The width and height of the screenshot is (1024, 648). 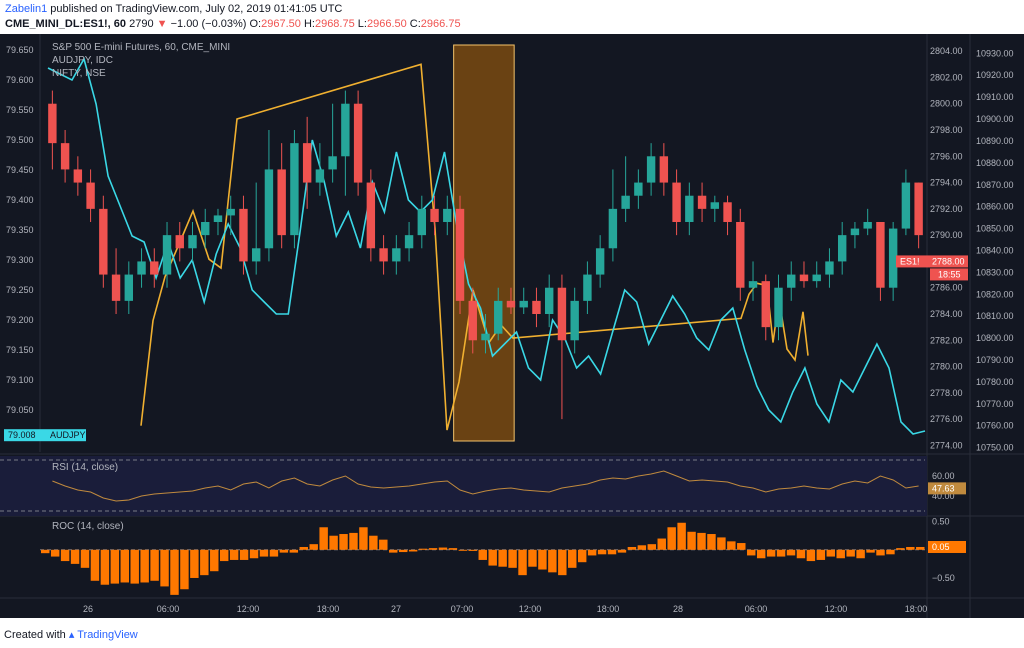 I want to click on left-tick-label: 79.250, so click(x=20, y=290).